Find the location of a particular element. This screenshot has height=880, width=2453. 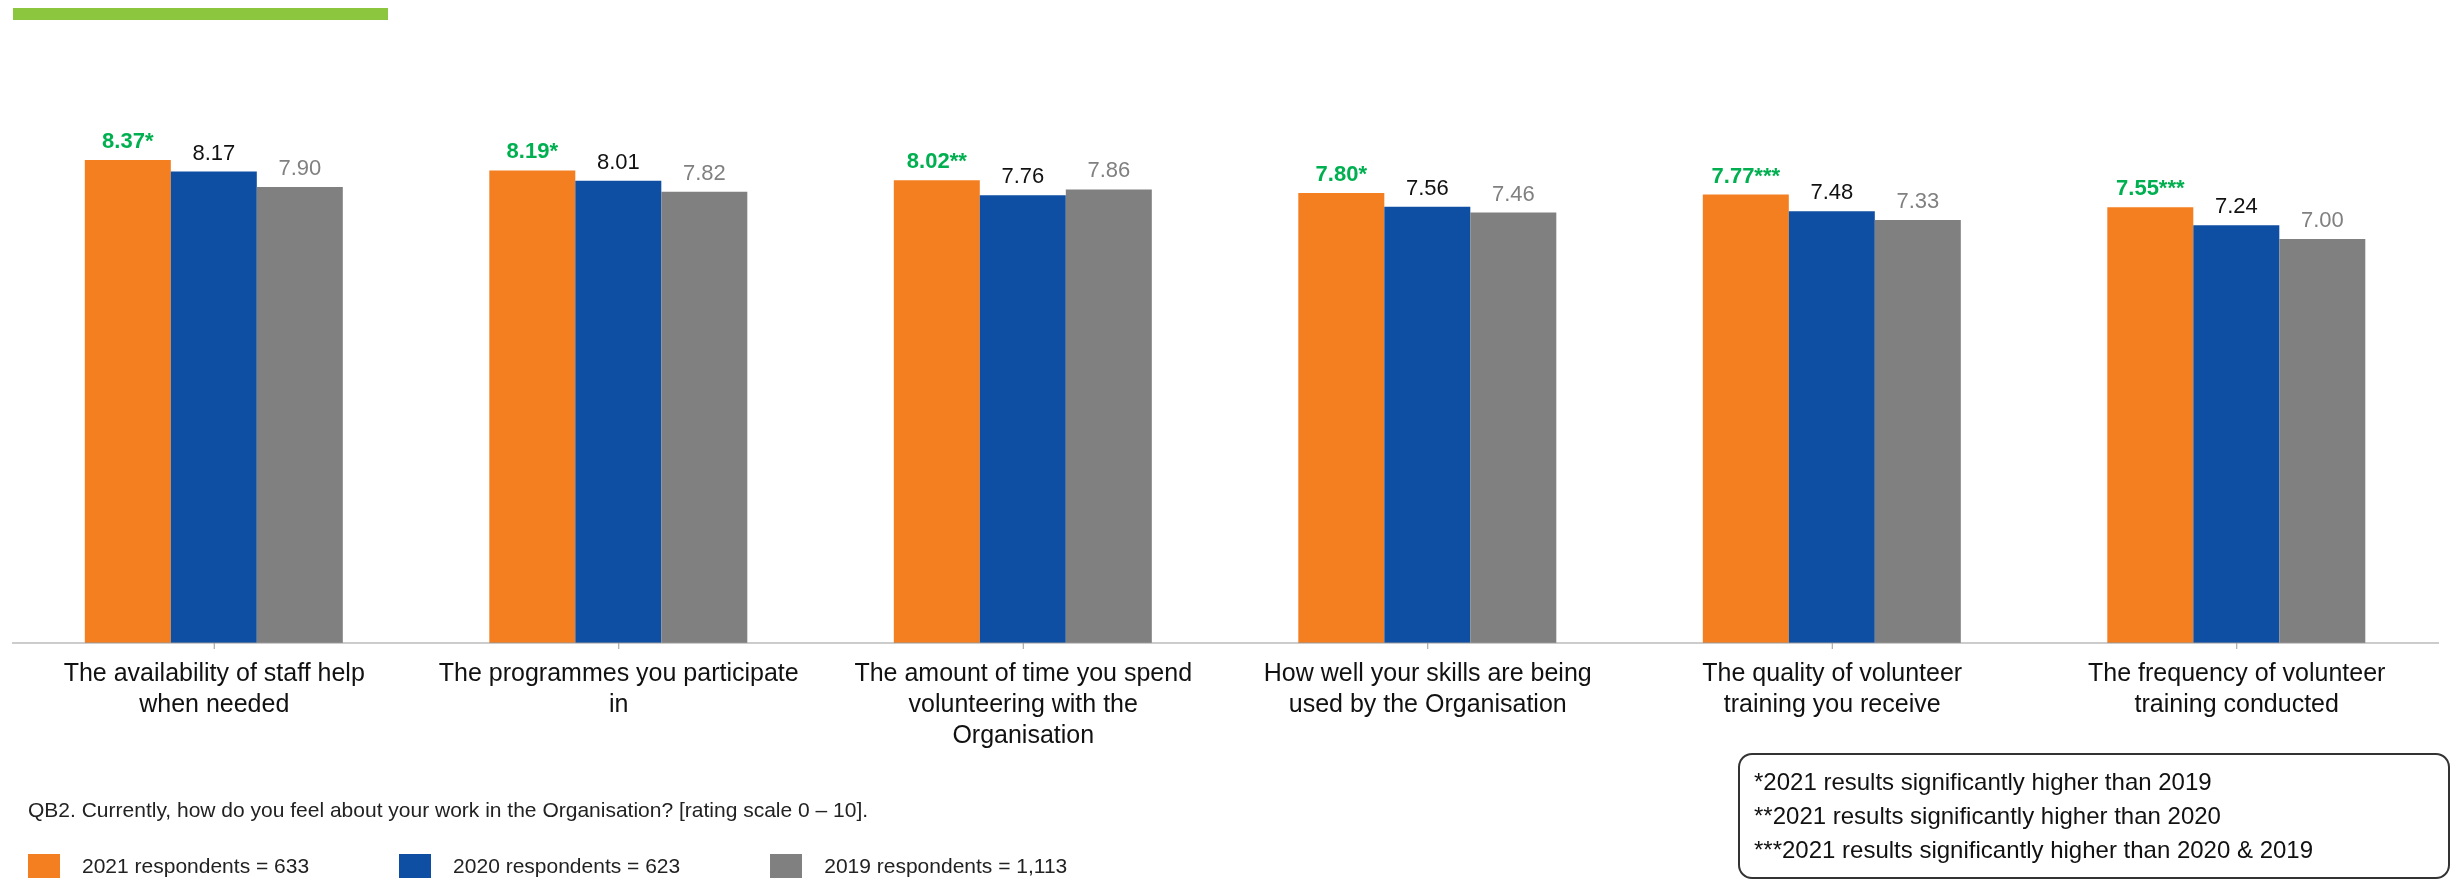

text: QB2. Currently, how do you feel about your work in the Organisation? [rating scale 0 – 10]. is located at coordinates (448, 810).